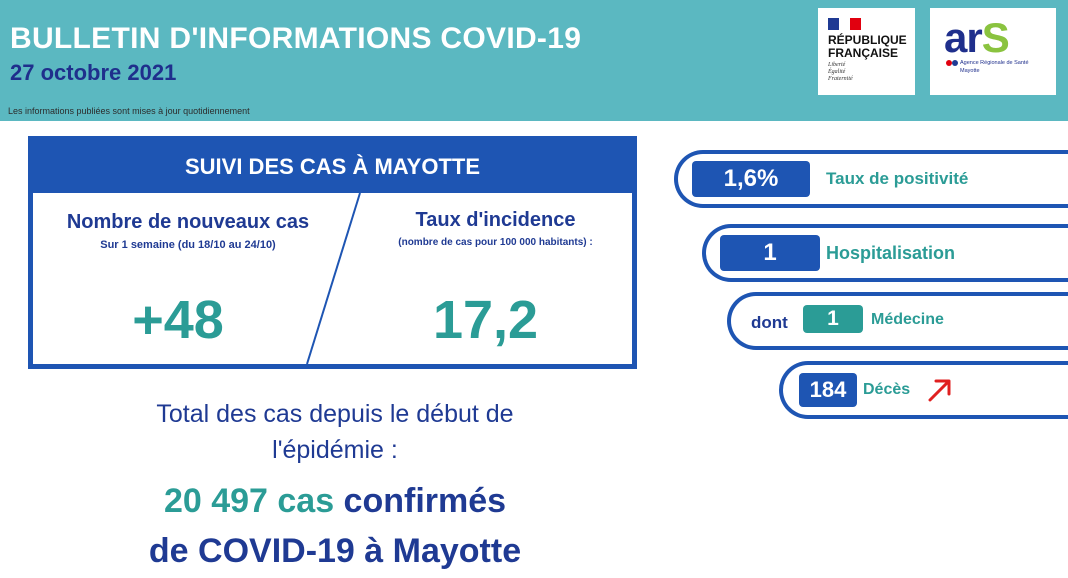 The image size is (1068, 578). Describe the element at coordinates (751, 179) in the screenshot. I see `positivity-value: 1,6%` at that location.